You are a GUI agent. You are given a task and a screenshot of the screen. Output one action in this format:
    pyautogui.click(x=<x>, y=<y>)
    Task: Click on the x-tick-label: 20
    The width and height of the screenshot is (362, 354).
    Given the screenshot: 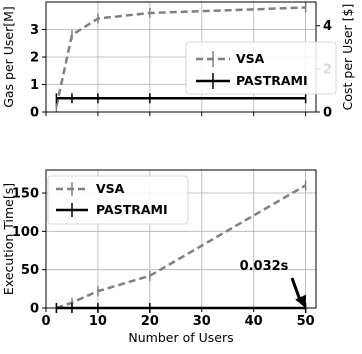 What is the action you would take?
    pyautogui.click(x=150, y=321)
    